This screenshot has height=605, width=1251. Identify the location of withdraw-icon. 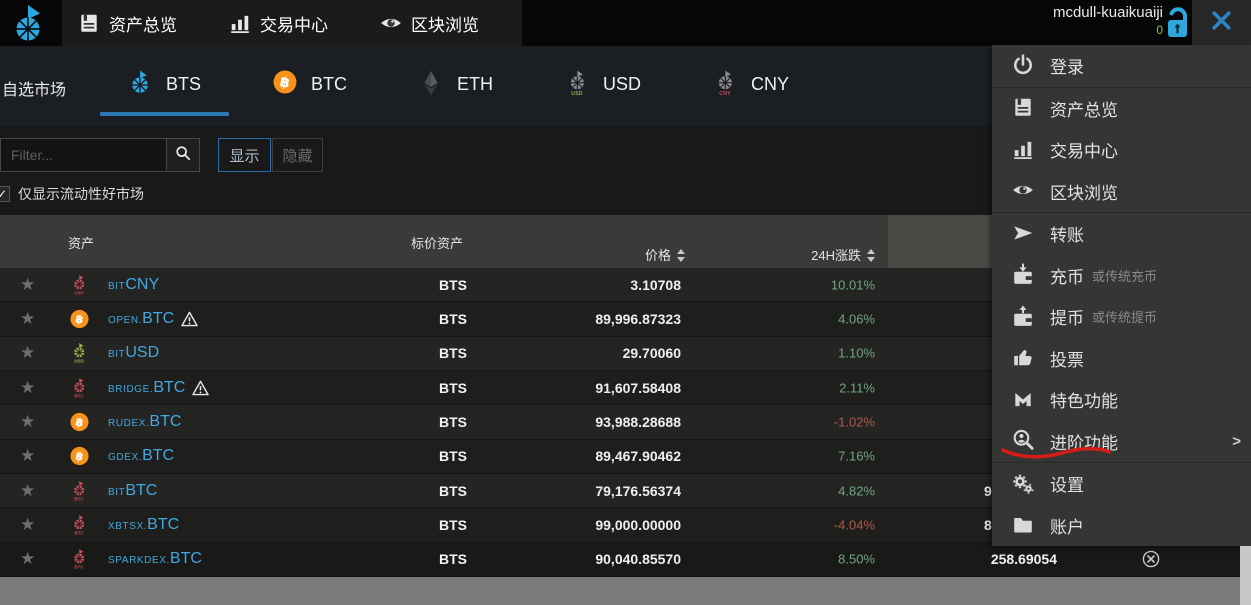
(1024, 317).